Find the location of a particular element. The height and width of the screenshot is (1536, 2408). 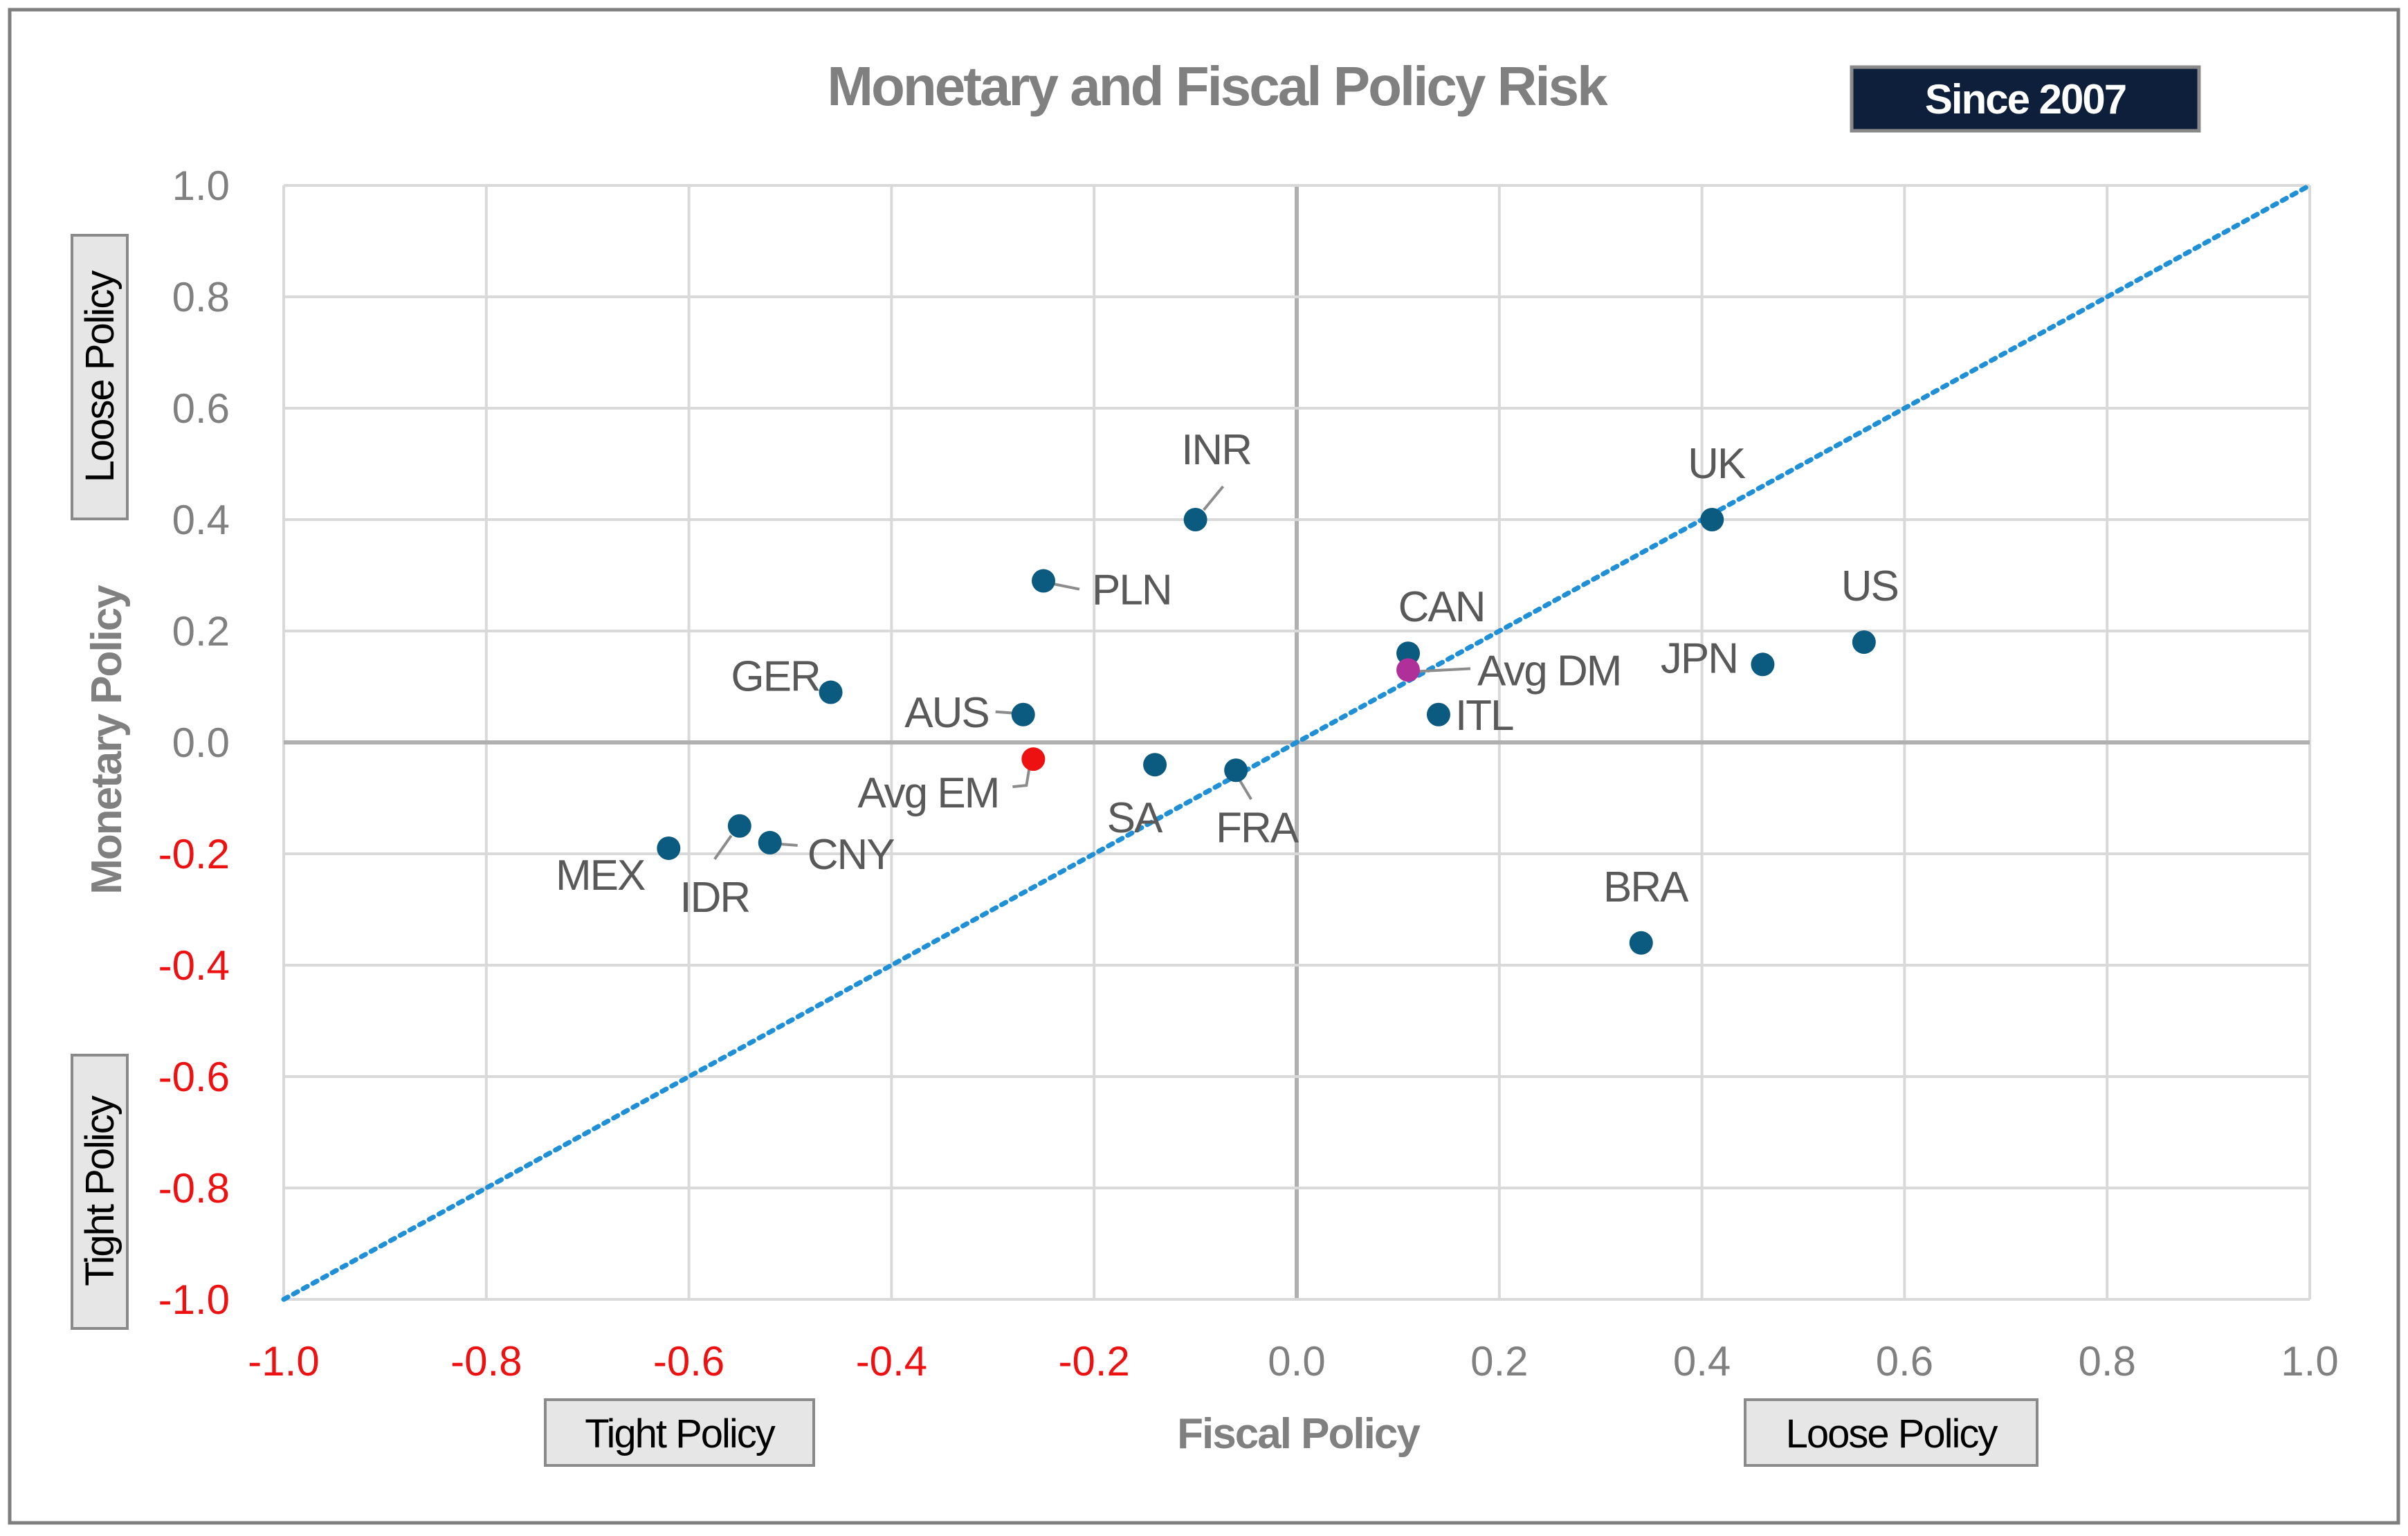

data-label: Avg EM is located at coordinates (927, 793).